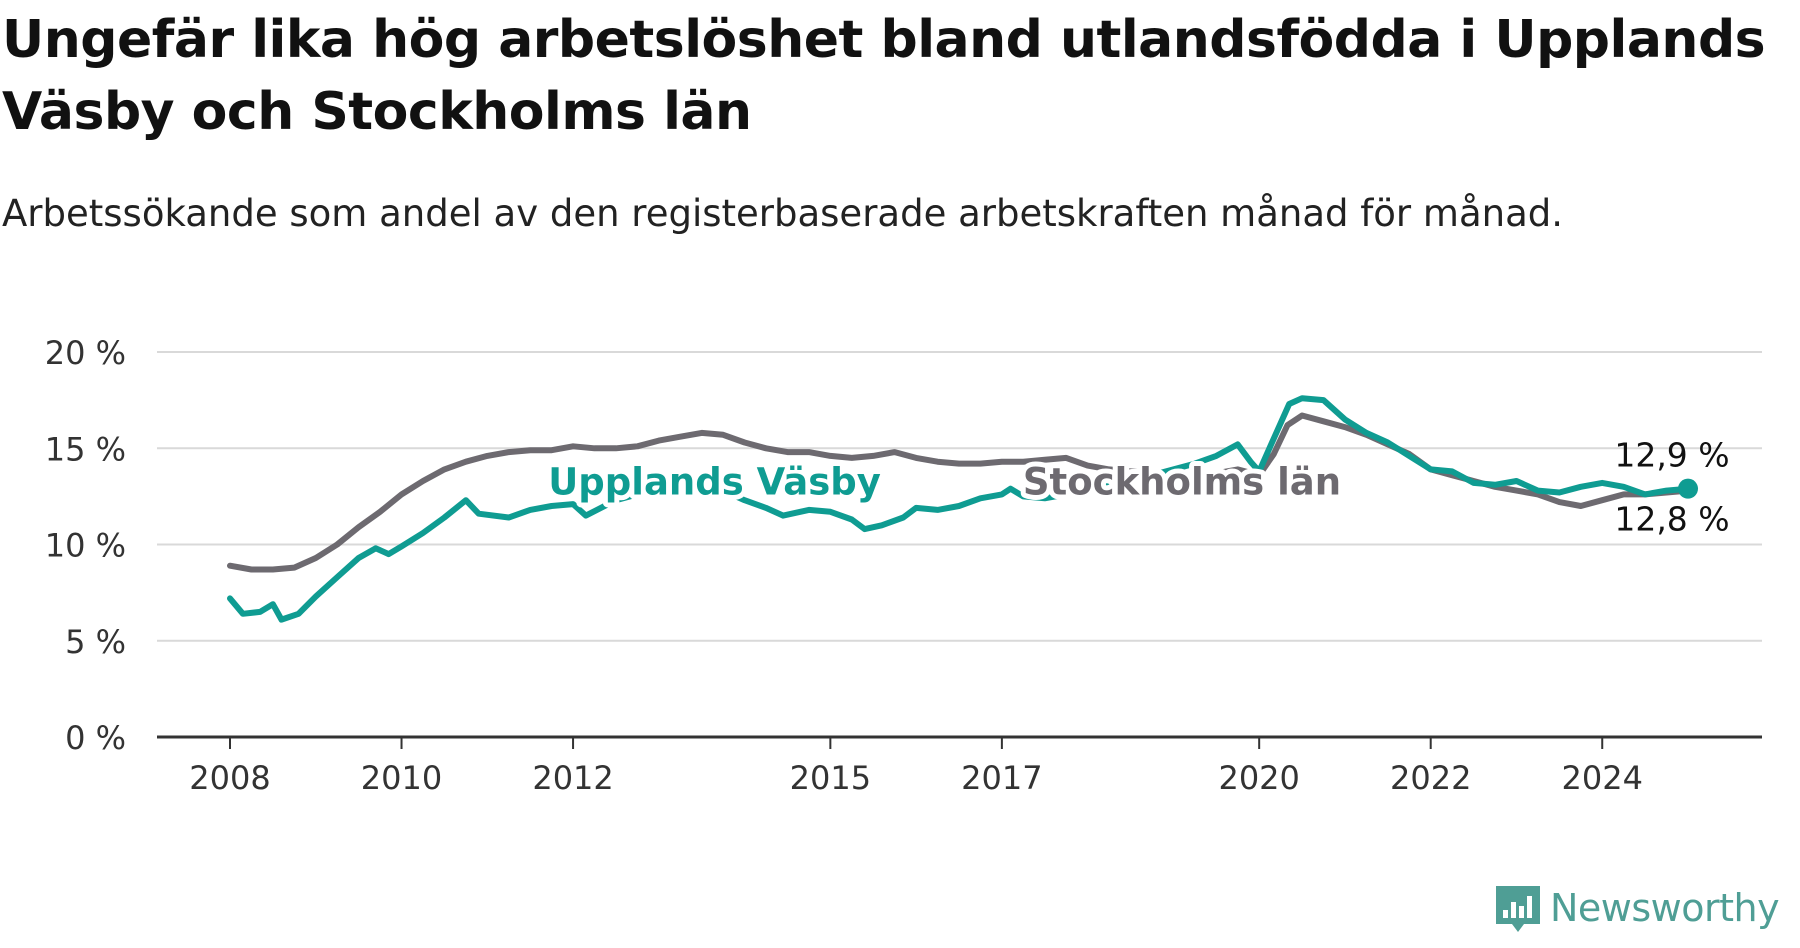  I want to click on y-tick-label: 0 %, so click(95, 738).